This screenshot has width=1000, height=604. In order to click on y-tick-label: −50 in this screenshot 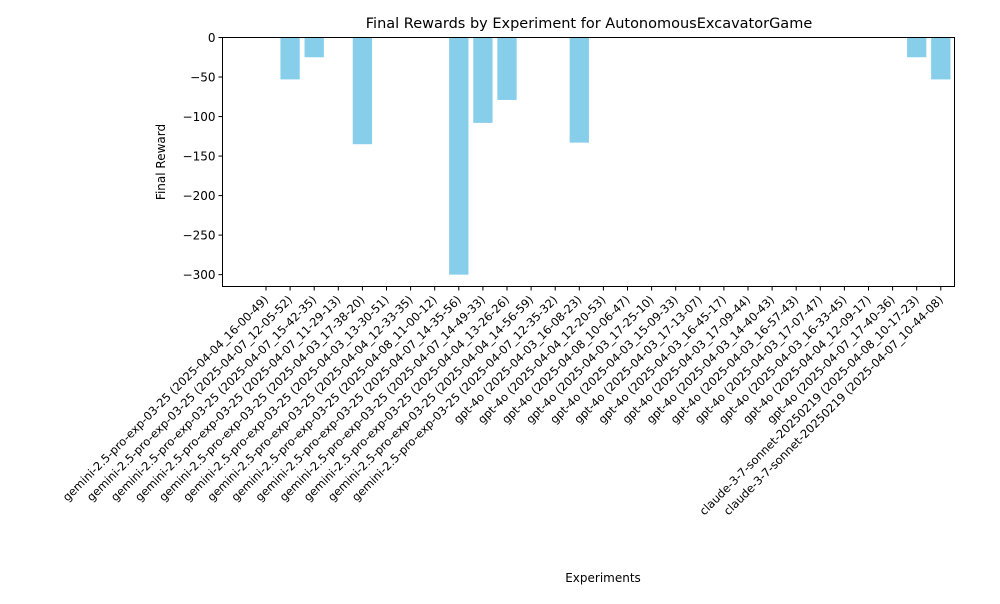, I will do `click(202, 78)`.